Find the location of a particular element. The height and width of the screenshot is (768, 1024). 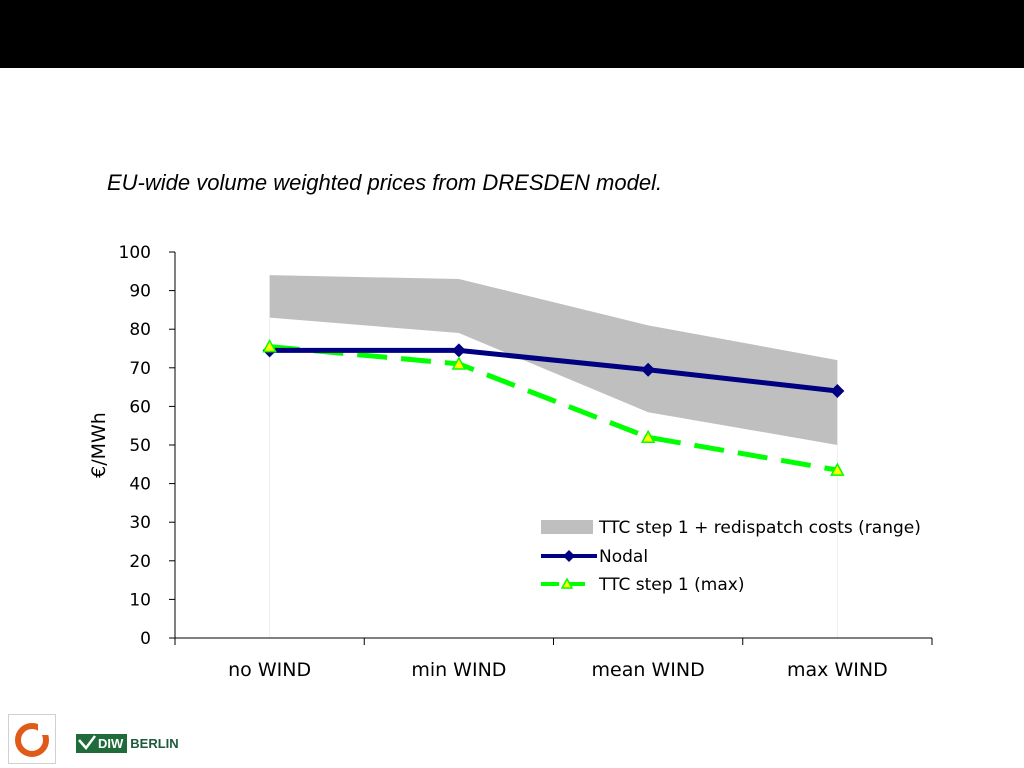

diw-berlin-logo: DIW BERLIN is located at coordinates (127, 743).